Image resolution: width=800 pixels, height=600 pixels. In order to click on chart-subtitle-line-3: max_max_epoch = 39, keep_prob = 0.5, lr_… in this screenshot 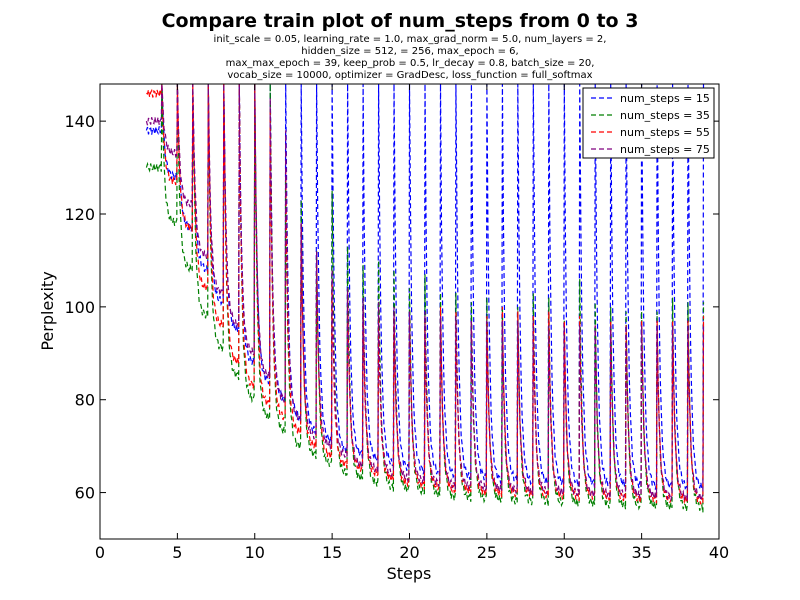, I will do `click(410, 63)`.